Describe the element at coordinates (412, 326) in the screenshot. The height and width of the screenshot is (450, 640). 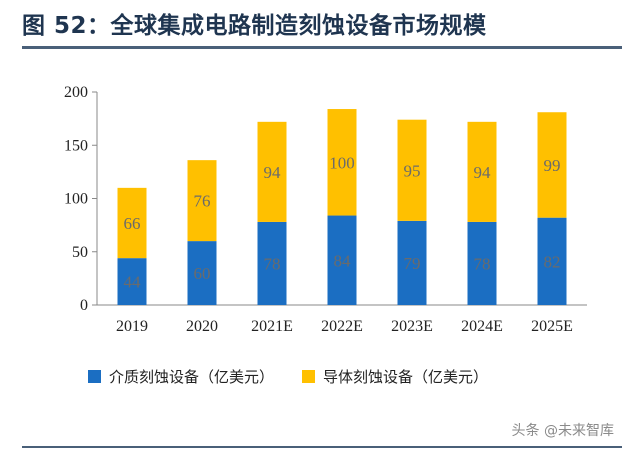
I see `x-tick-label: 2023E` at that location.